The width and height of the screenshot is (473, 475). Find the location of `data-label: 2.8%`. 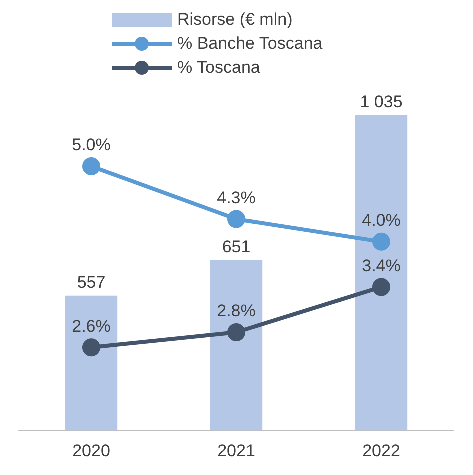

data-label: 2.8% is located at coordinates (236, 311).